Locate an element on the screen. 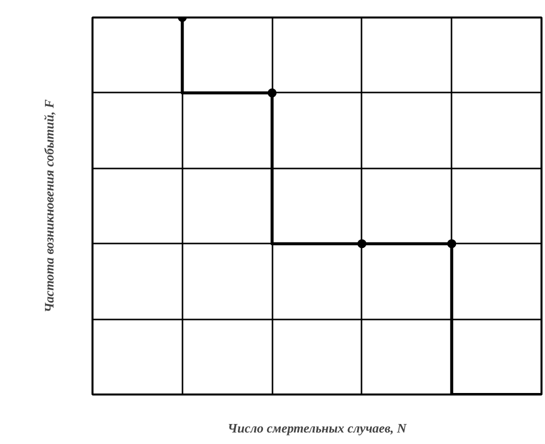  x-axis-title: Число смертельных случаев, N is located at coordinates (317, 428).